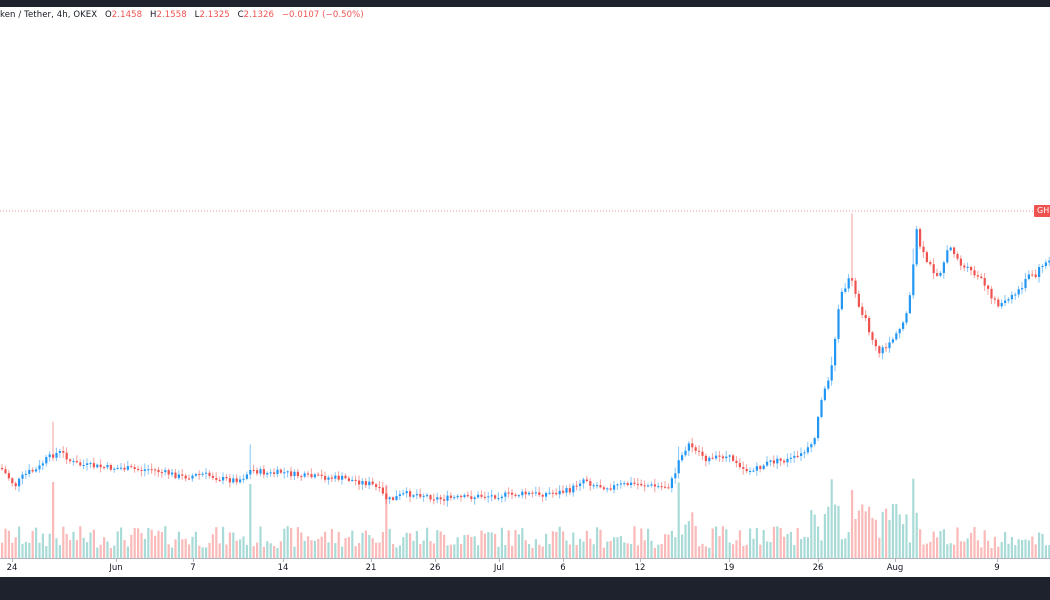 The width and height of the screenshot is (1050, 600). What do you see at coordinates (525, 3) in the screenshot?
I see `top-toolbar-strip` at bounding box center [525, 3].